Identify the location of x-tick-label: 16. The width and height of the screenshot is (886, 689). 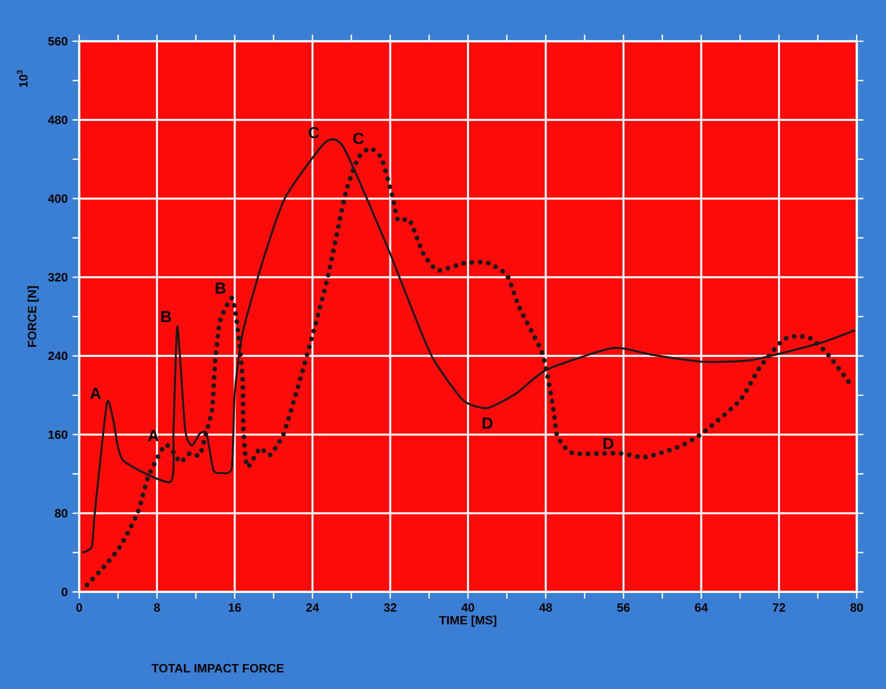
(234, 607).